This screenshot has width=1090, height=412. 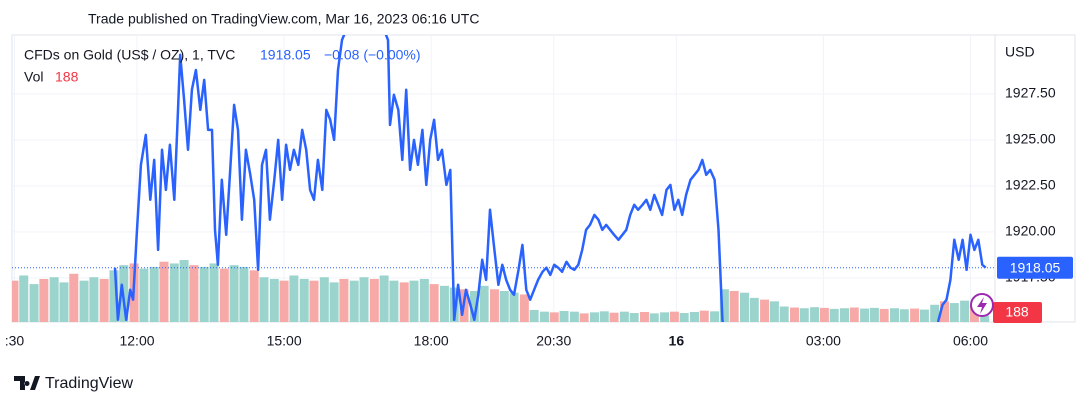 I want to click on brand-name: TradingView, so click(x=89, y=383).